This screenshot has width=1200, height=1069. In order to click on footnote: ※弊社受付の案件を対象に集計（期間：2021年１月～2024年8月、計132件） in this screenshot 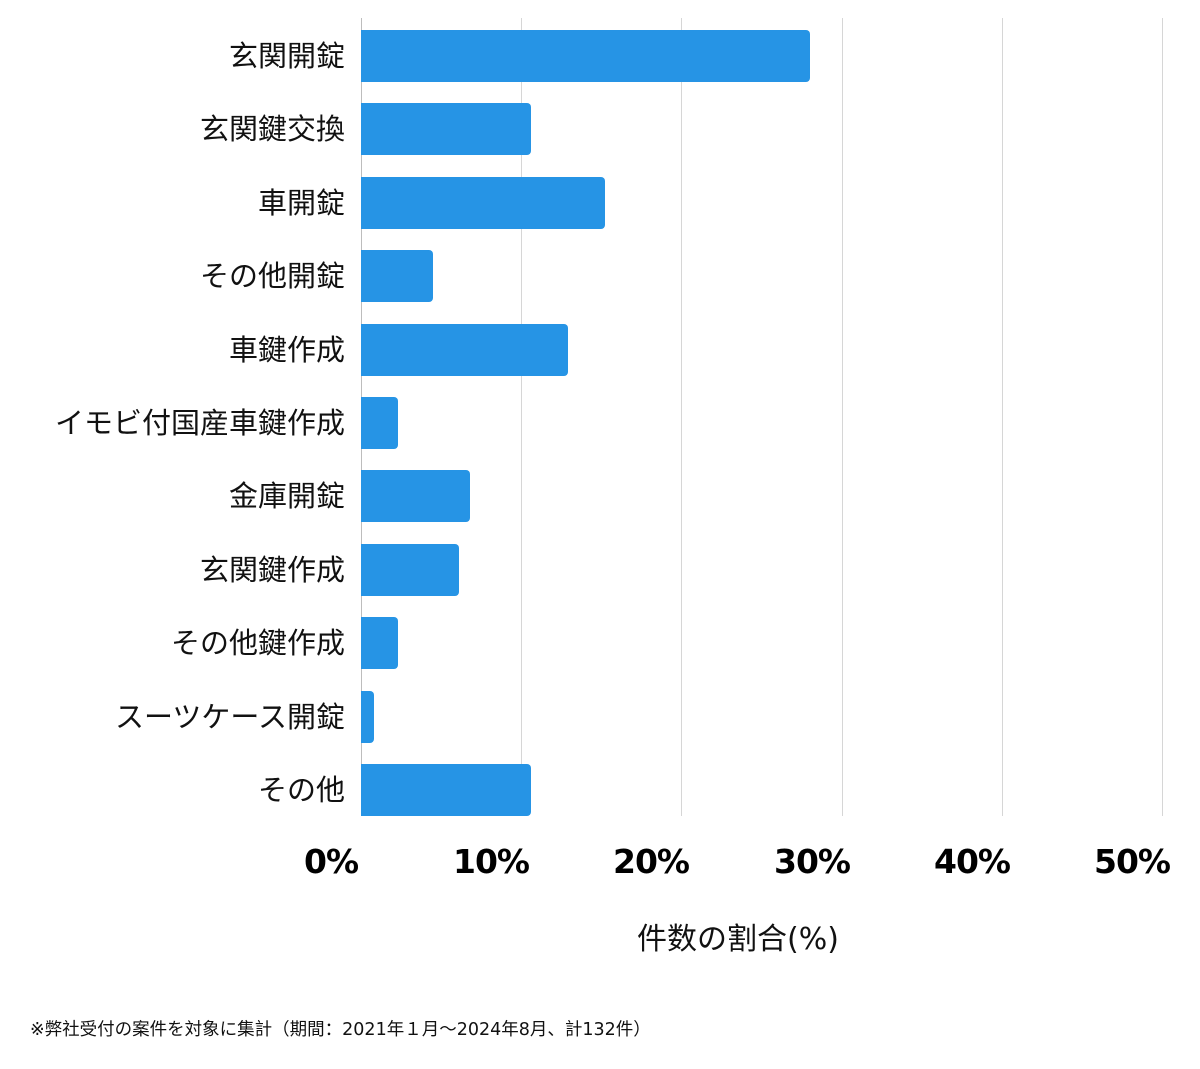, I will do `click(340, 1030)`.